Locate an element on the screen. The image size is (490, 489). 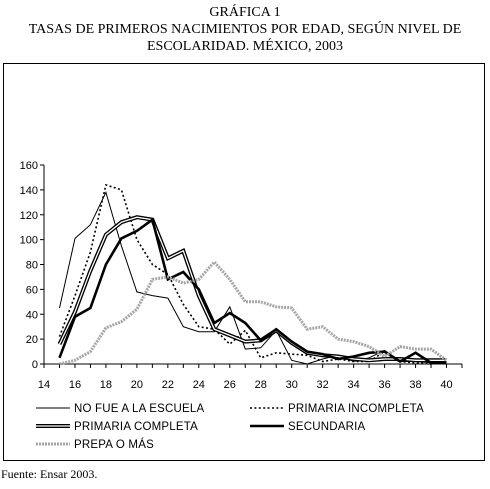
y-tick-label: 20 is located at coordinates (32, 340).